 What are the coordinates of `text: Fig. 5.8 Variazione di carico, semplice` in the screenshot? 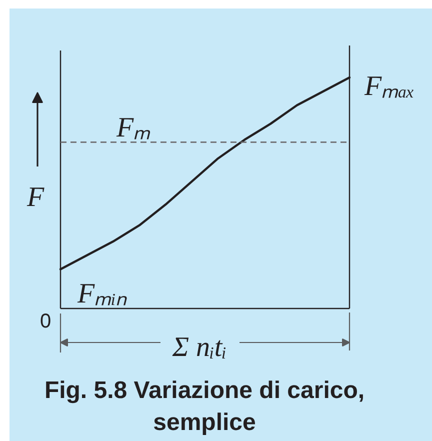 It's located at (204, 406).